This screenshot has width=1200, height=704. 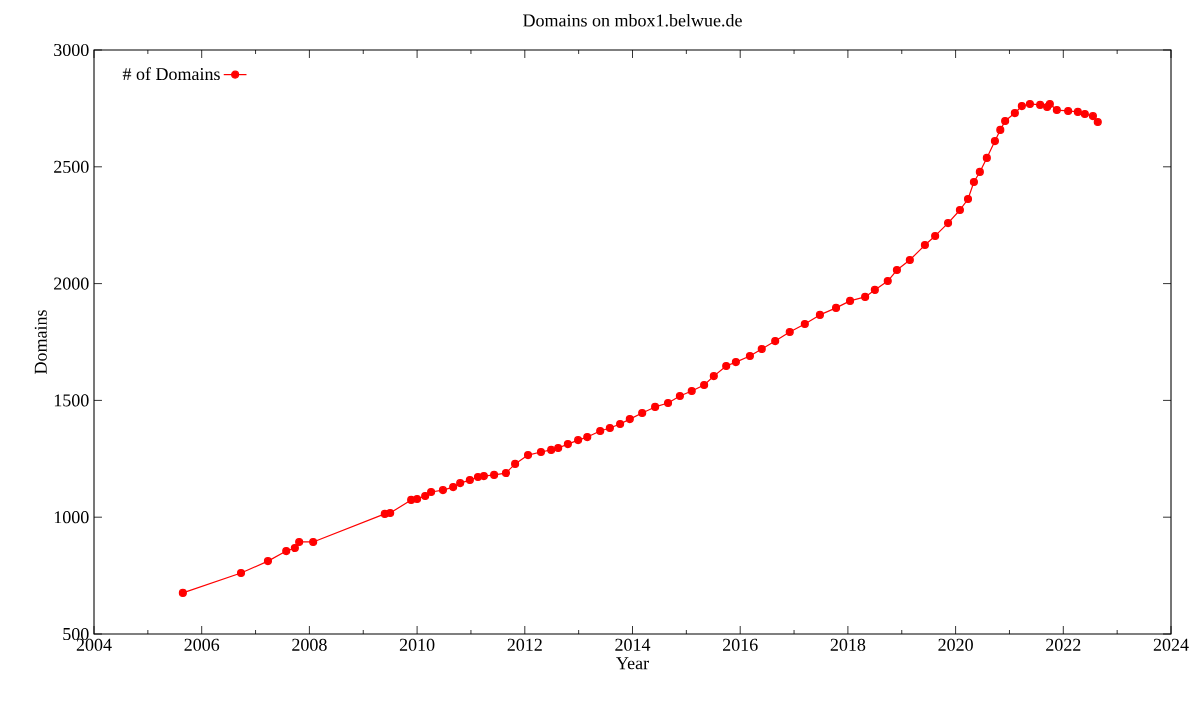 I want to click on y-tick-label: 2500, so click(x=71, y=166).